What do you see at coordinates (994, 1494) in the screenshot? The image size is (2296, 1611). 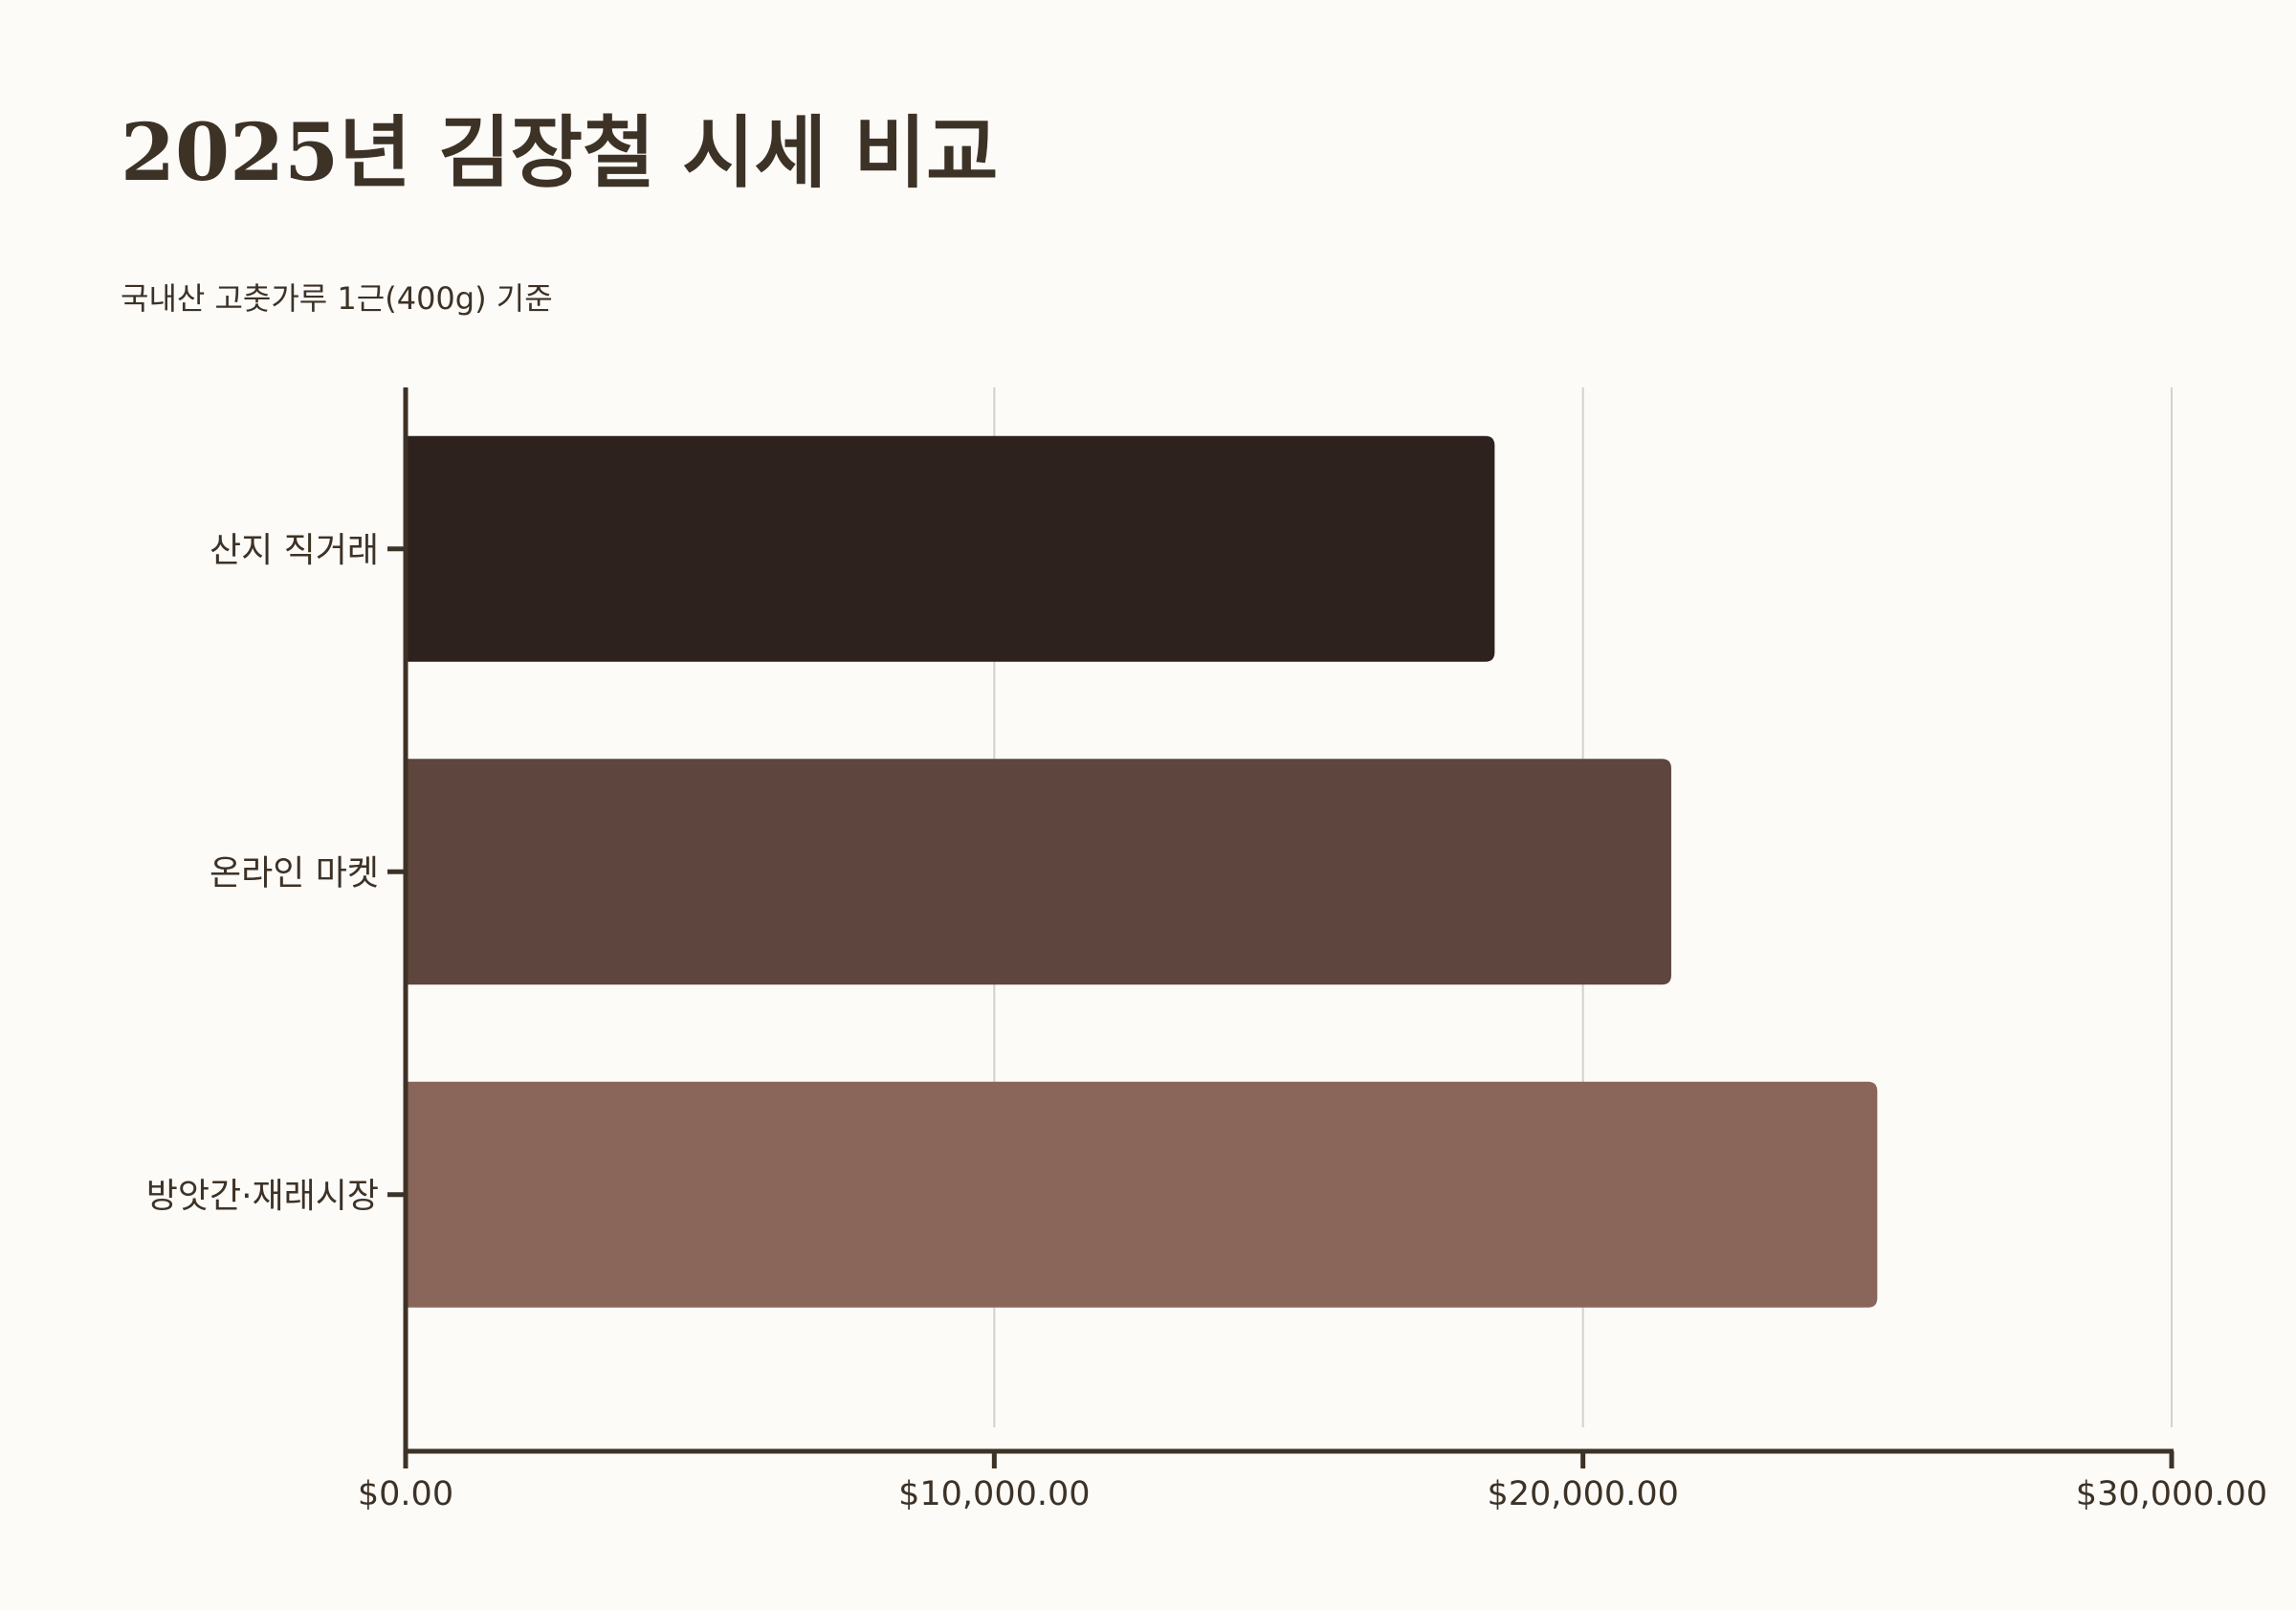 I see `x-tick-label-1: $10,000.00` at bounding box center [994, 1494].